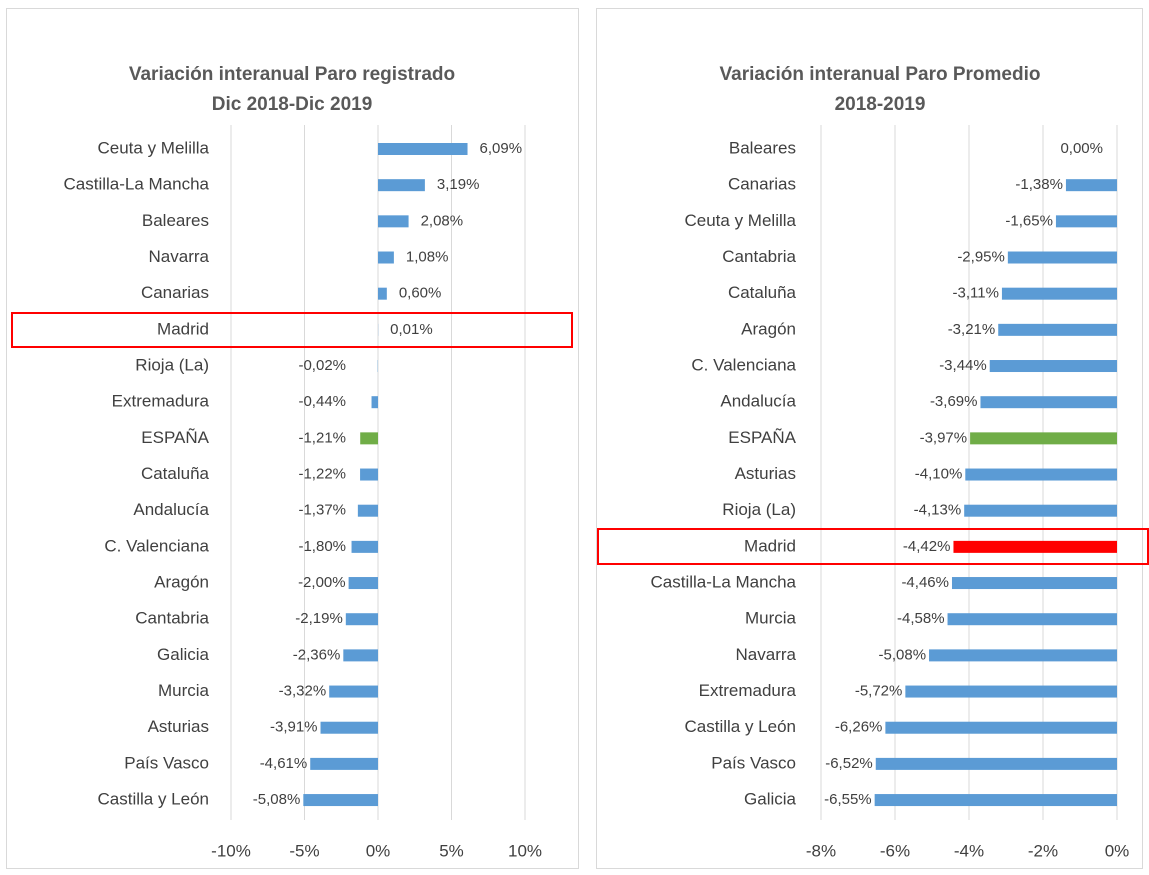 Image resolution: width=1149 pixels, height=875 pixels. I want to click on category-label: Ceuta y Melilla, so click(741, 220).